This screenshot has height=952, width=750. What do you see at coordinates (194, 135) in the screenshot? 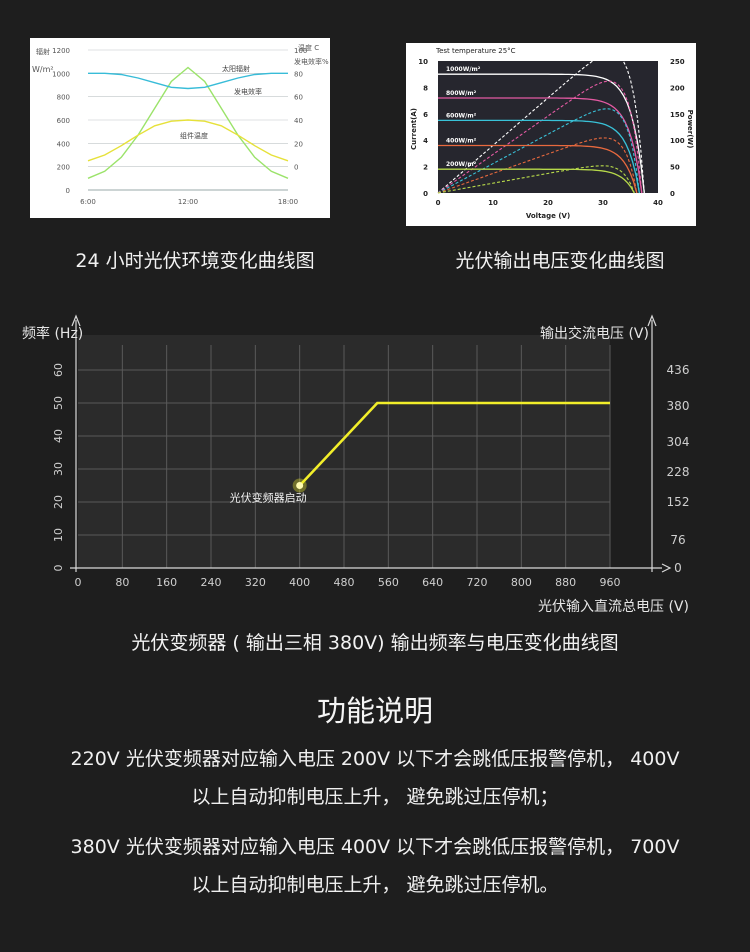
I see `c1-series-label: 组件温度` at bounding box center [194, 135].